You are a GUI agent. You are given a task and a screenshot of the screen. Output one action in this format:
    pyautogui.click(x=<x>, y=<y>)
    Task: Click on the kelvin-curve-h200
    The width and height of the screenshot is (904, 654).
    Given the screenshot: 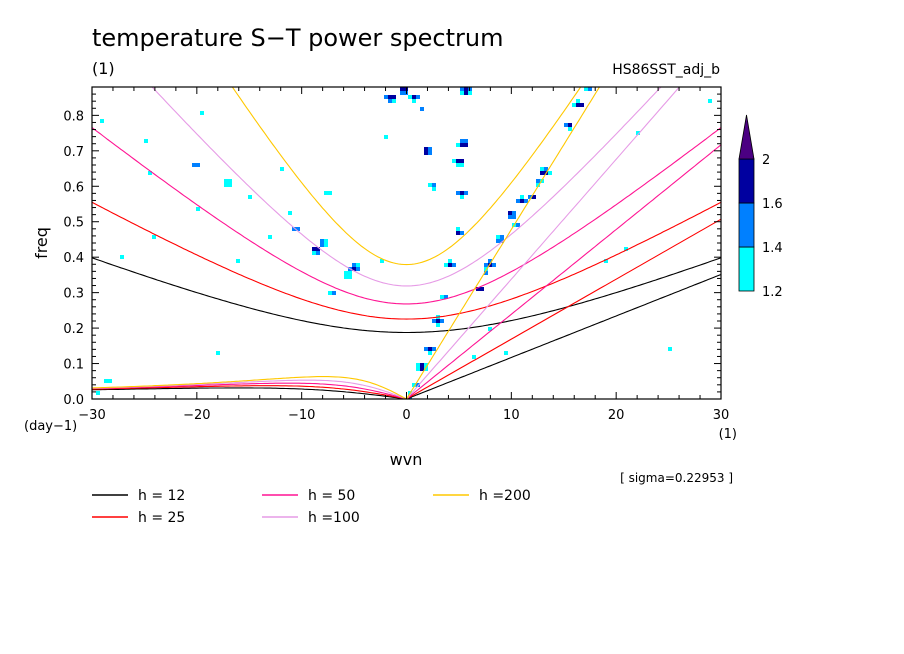 What is the action you would take?
    pyautogui.click(x=503, y=243)
    